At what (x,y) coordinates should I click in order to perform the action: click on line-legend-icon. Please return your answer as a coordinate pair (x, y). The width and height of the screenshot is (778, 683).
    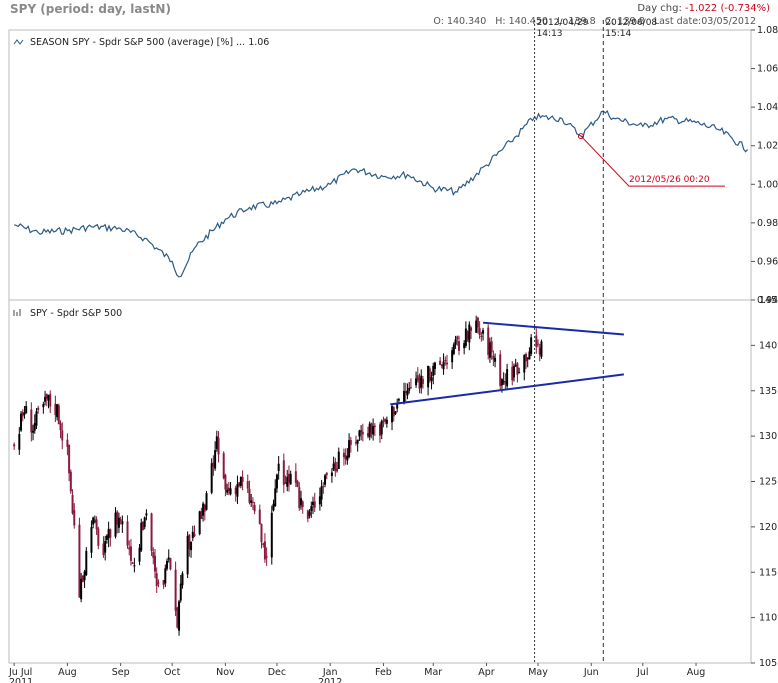
    Looking at the image, I should click on (18, 42).